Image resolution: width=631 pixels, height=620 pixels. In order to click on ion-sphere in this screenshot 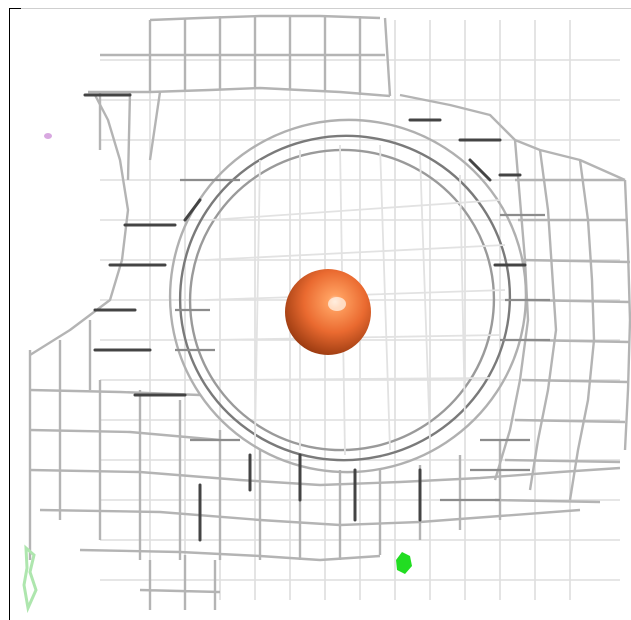, I will do `click(328, 312)`.